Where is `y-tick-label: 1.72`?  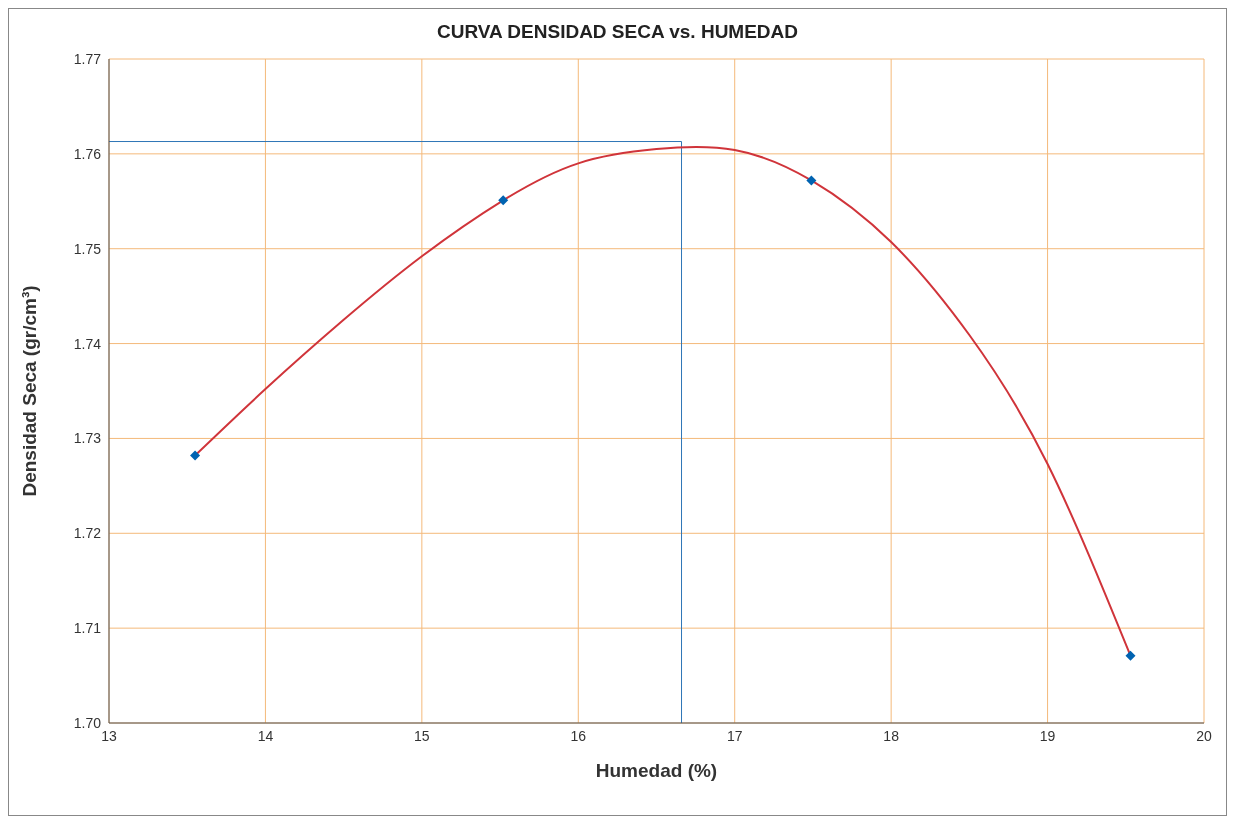
y-tick-label: 1.72 is located at coordinates (87, 533).